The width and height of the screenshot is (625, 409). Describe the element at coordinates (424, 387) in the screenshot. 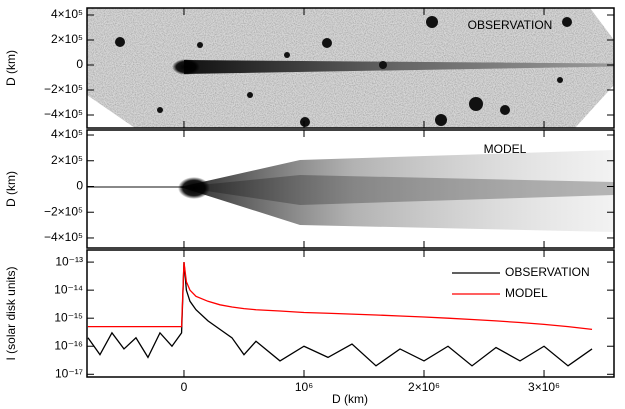

I see `x-tick-label: 2×10⁶` at that location.